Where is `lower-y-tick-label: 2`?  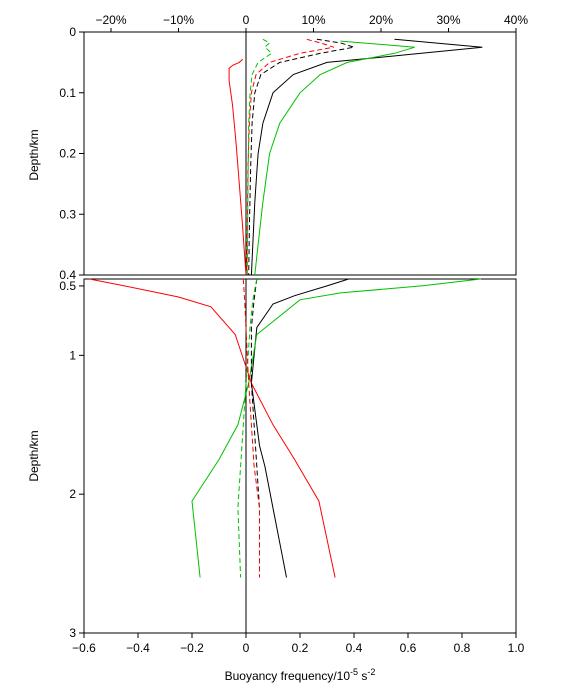
lower-y-tick-label: 2 is located at coordinates (72, 494).